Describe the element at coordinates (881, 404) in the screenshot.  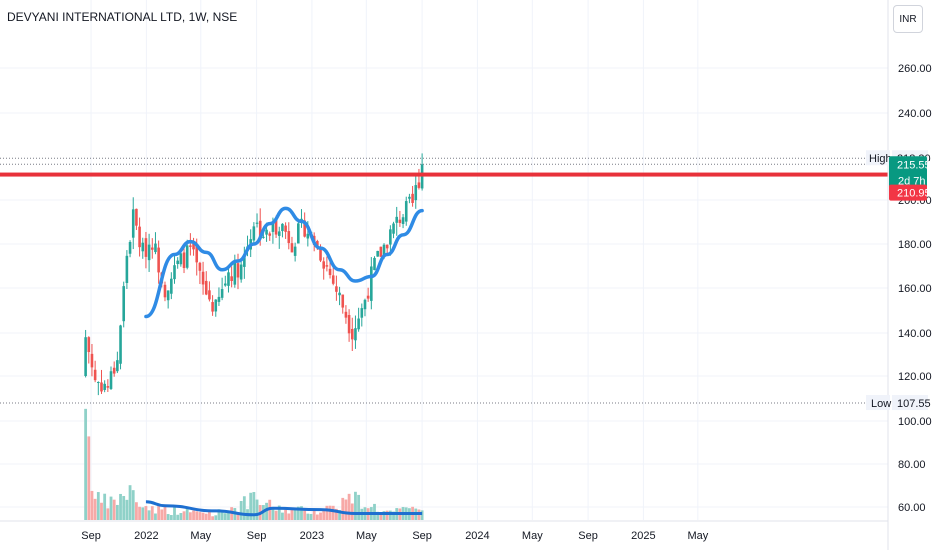
I see `low-label: Low` at that location.